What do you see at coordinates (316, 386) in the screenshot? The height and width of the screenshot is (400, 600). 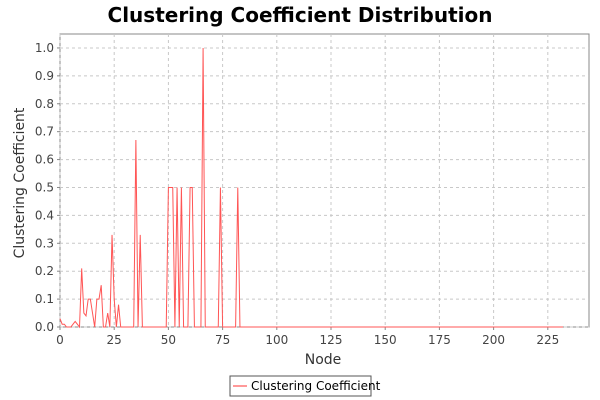 I see `legend-label: Clustering Coefficient` at bounding box center [316, 386].